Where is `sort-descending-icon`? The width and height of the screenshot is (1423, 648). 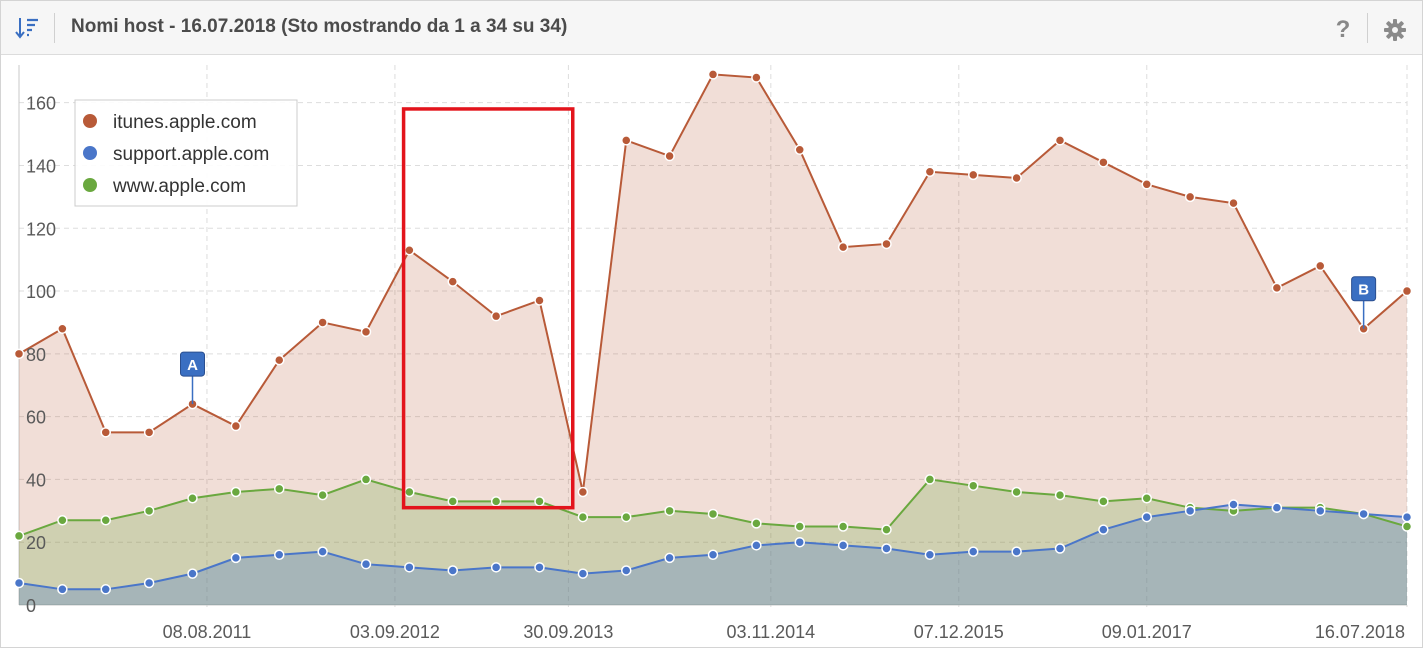
sort-descending-icon is located at coordinates (27, 28).